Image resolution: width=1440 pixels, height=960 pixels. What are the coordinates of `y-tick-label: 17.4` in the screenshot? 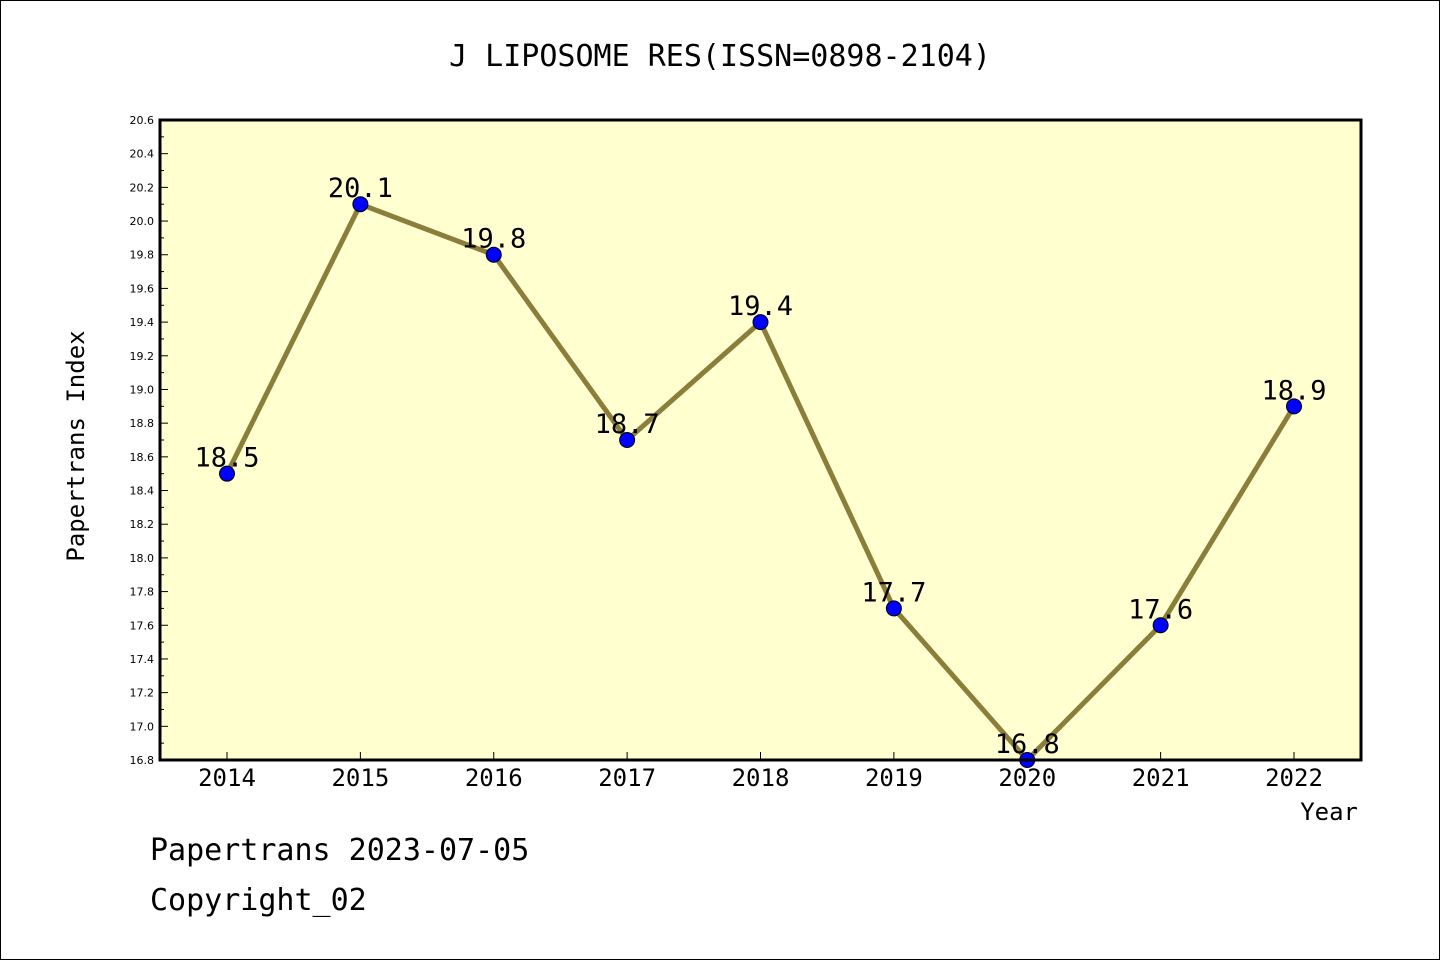 It's located at (142, 659).